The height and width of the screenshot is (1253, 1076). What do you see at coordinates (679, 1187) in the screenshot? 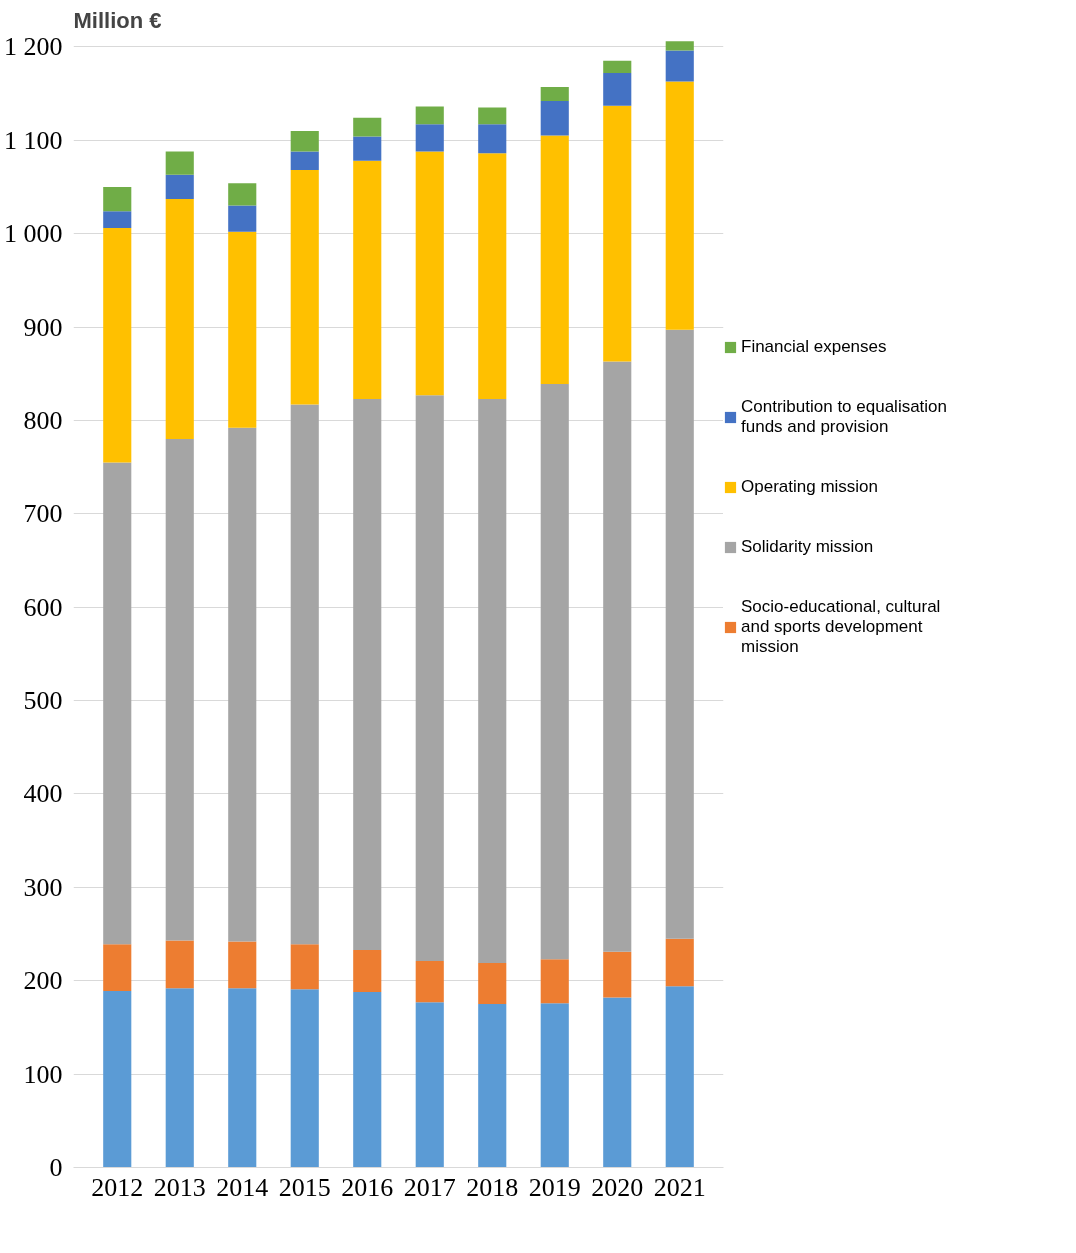
I see `x-tick-label: 2021` at bounding box center [679, 1187].